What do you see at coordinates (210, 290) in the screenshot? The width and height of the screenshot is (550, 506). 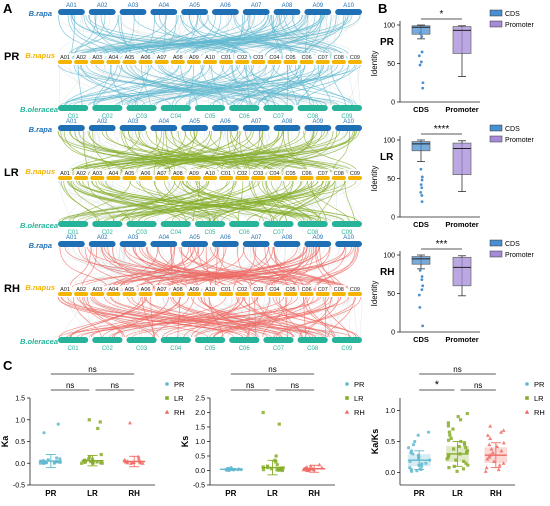 I see `chromosome-label: A10` at bounding box center [210, 290].